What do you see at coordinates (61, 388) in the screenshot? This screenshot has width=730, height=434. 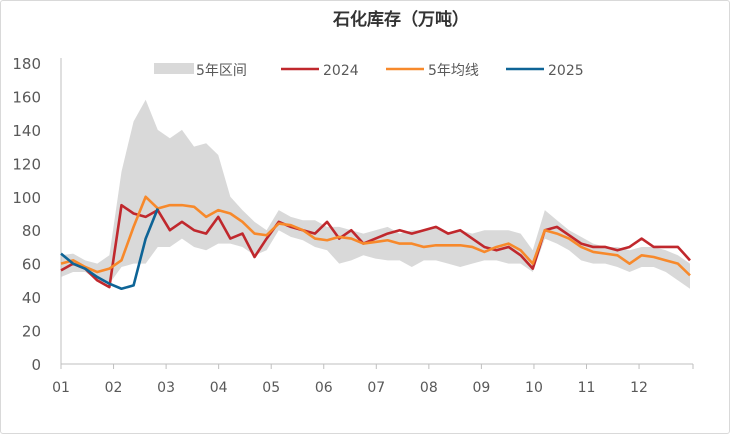 I see `x-tick-label: 01` at bounding box center [61, 388].